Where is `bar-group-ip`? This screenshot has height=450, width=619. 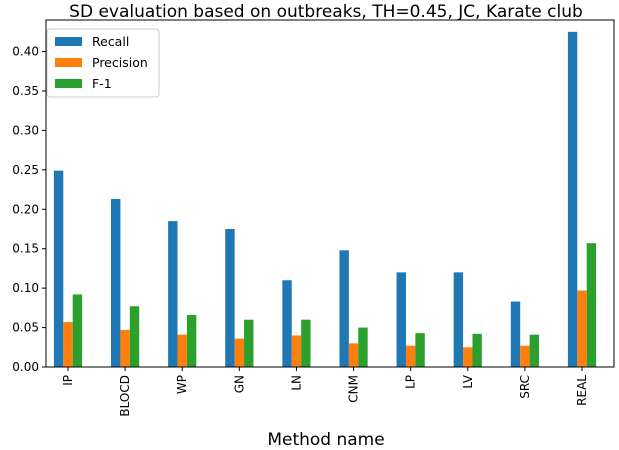 bar-group-ip is located at coordinates (68, 268).